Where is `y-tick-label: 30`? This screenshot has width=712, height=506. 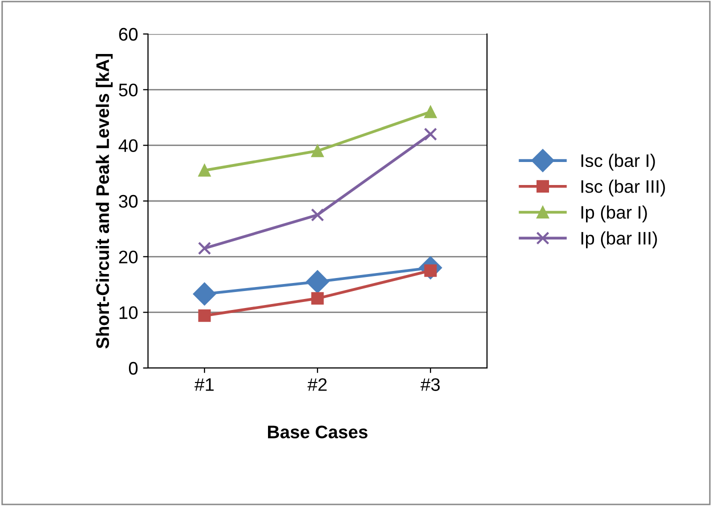 y-tick-label: 30 is located at coordinates (128, 201).